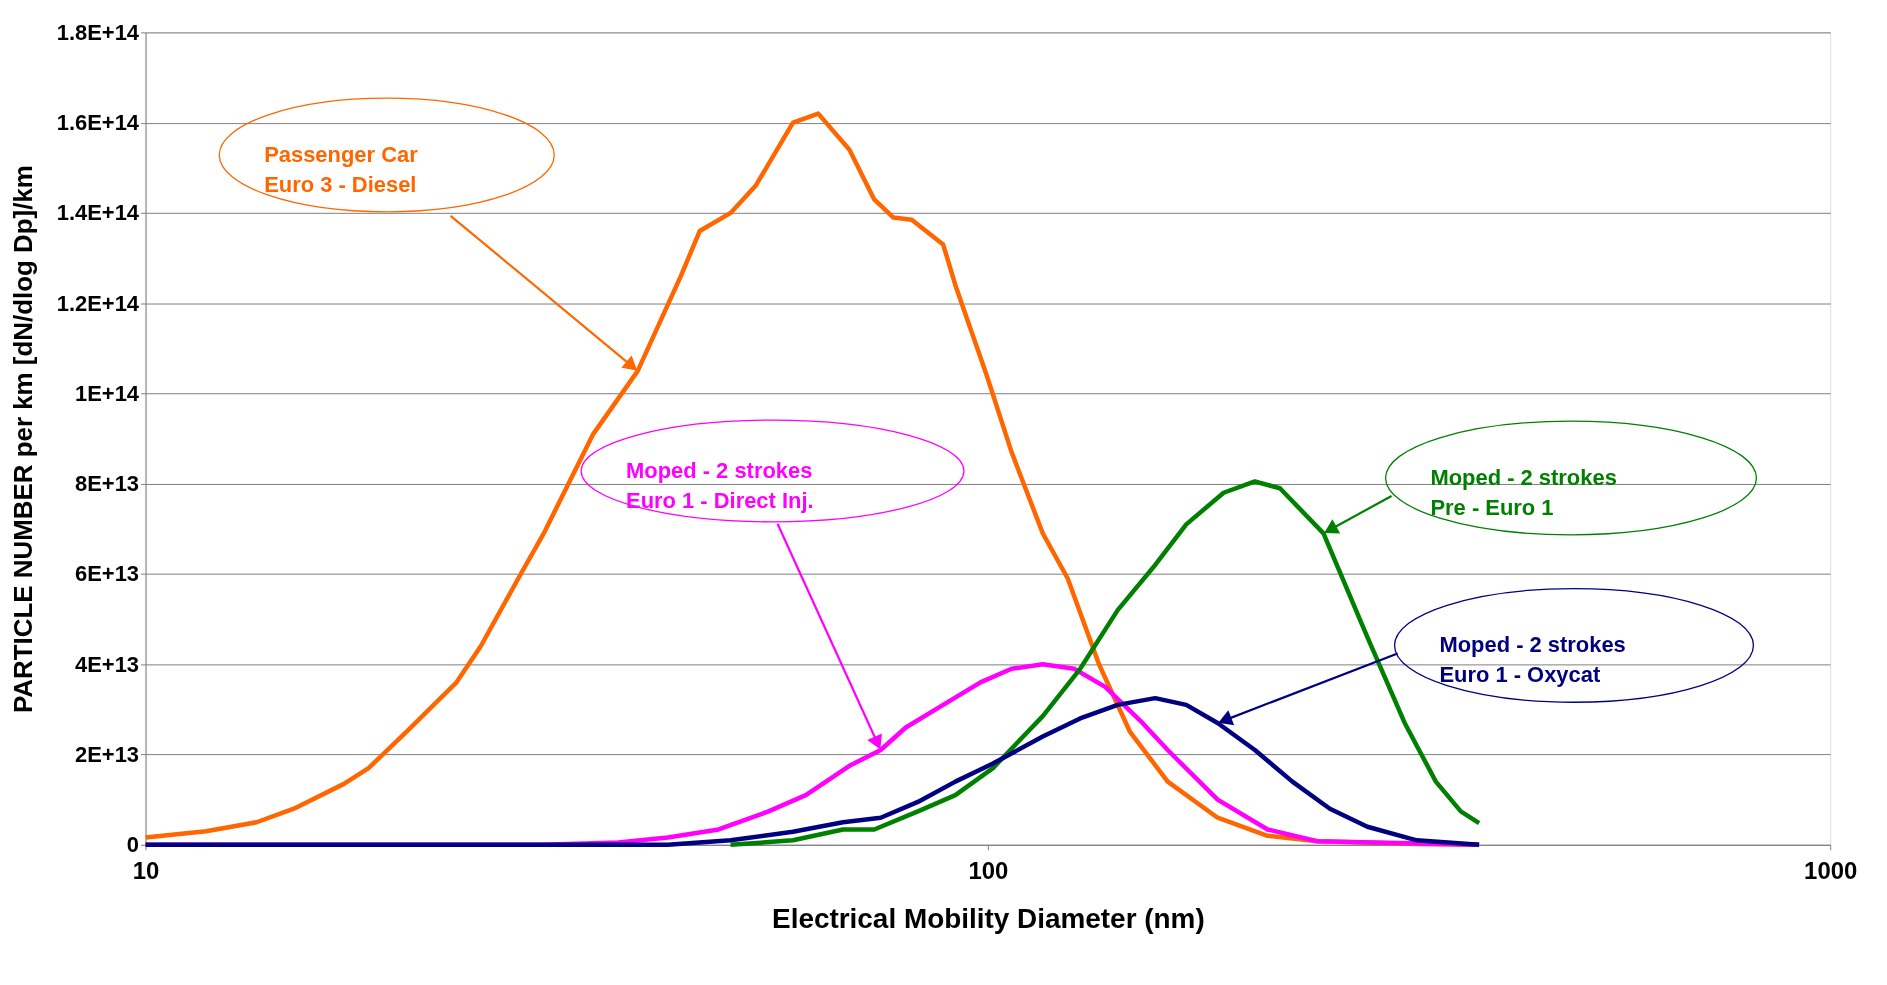 Image resolution: width=1887 pixels, height=985 pixels. I want to click on y-axis-title: PARTICLE NUMBER per km [dN/dlog Dp]/km, so click(22, 439).